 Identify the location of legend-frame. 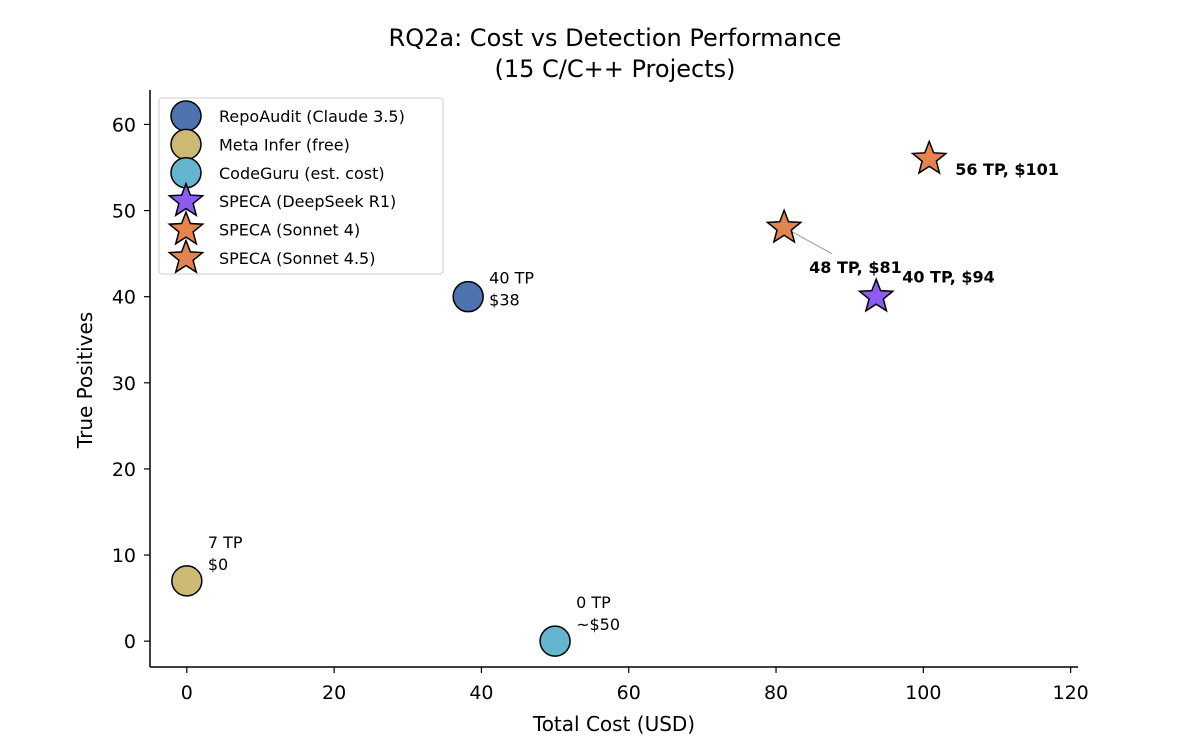
(301, 186).